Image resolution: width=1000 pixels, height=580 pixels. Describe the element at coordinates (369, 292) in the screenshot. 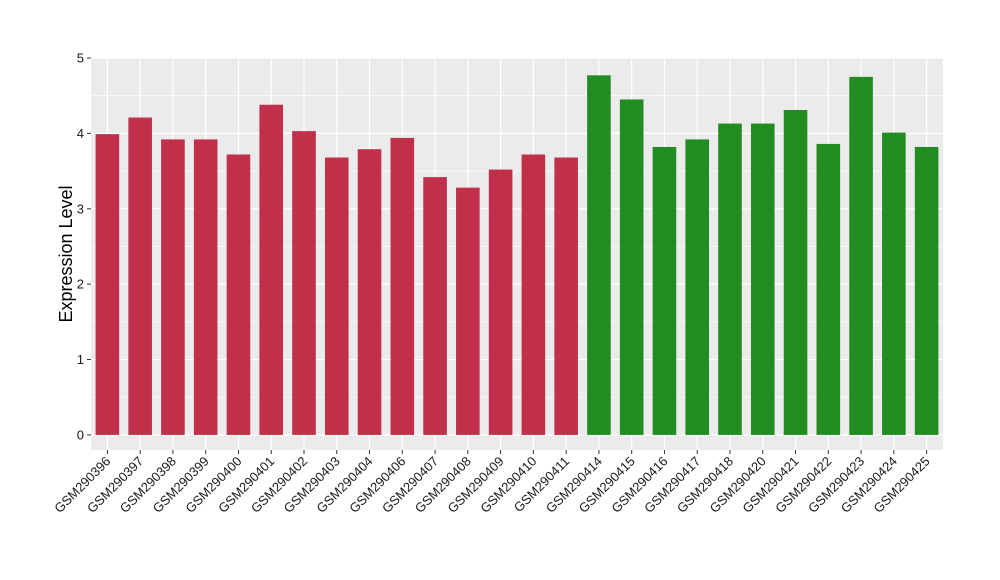

I see `bar-gsm290404` at that location.